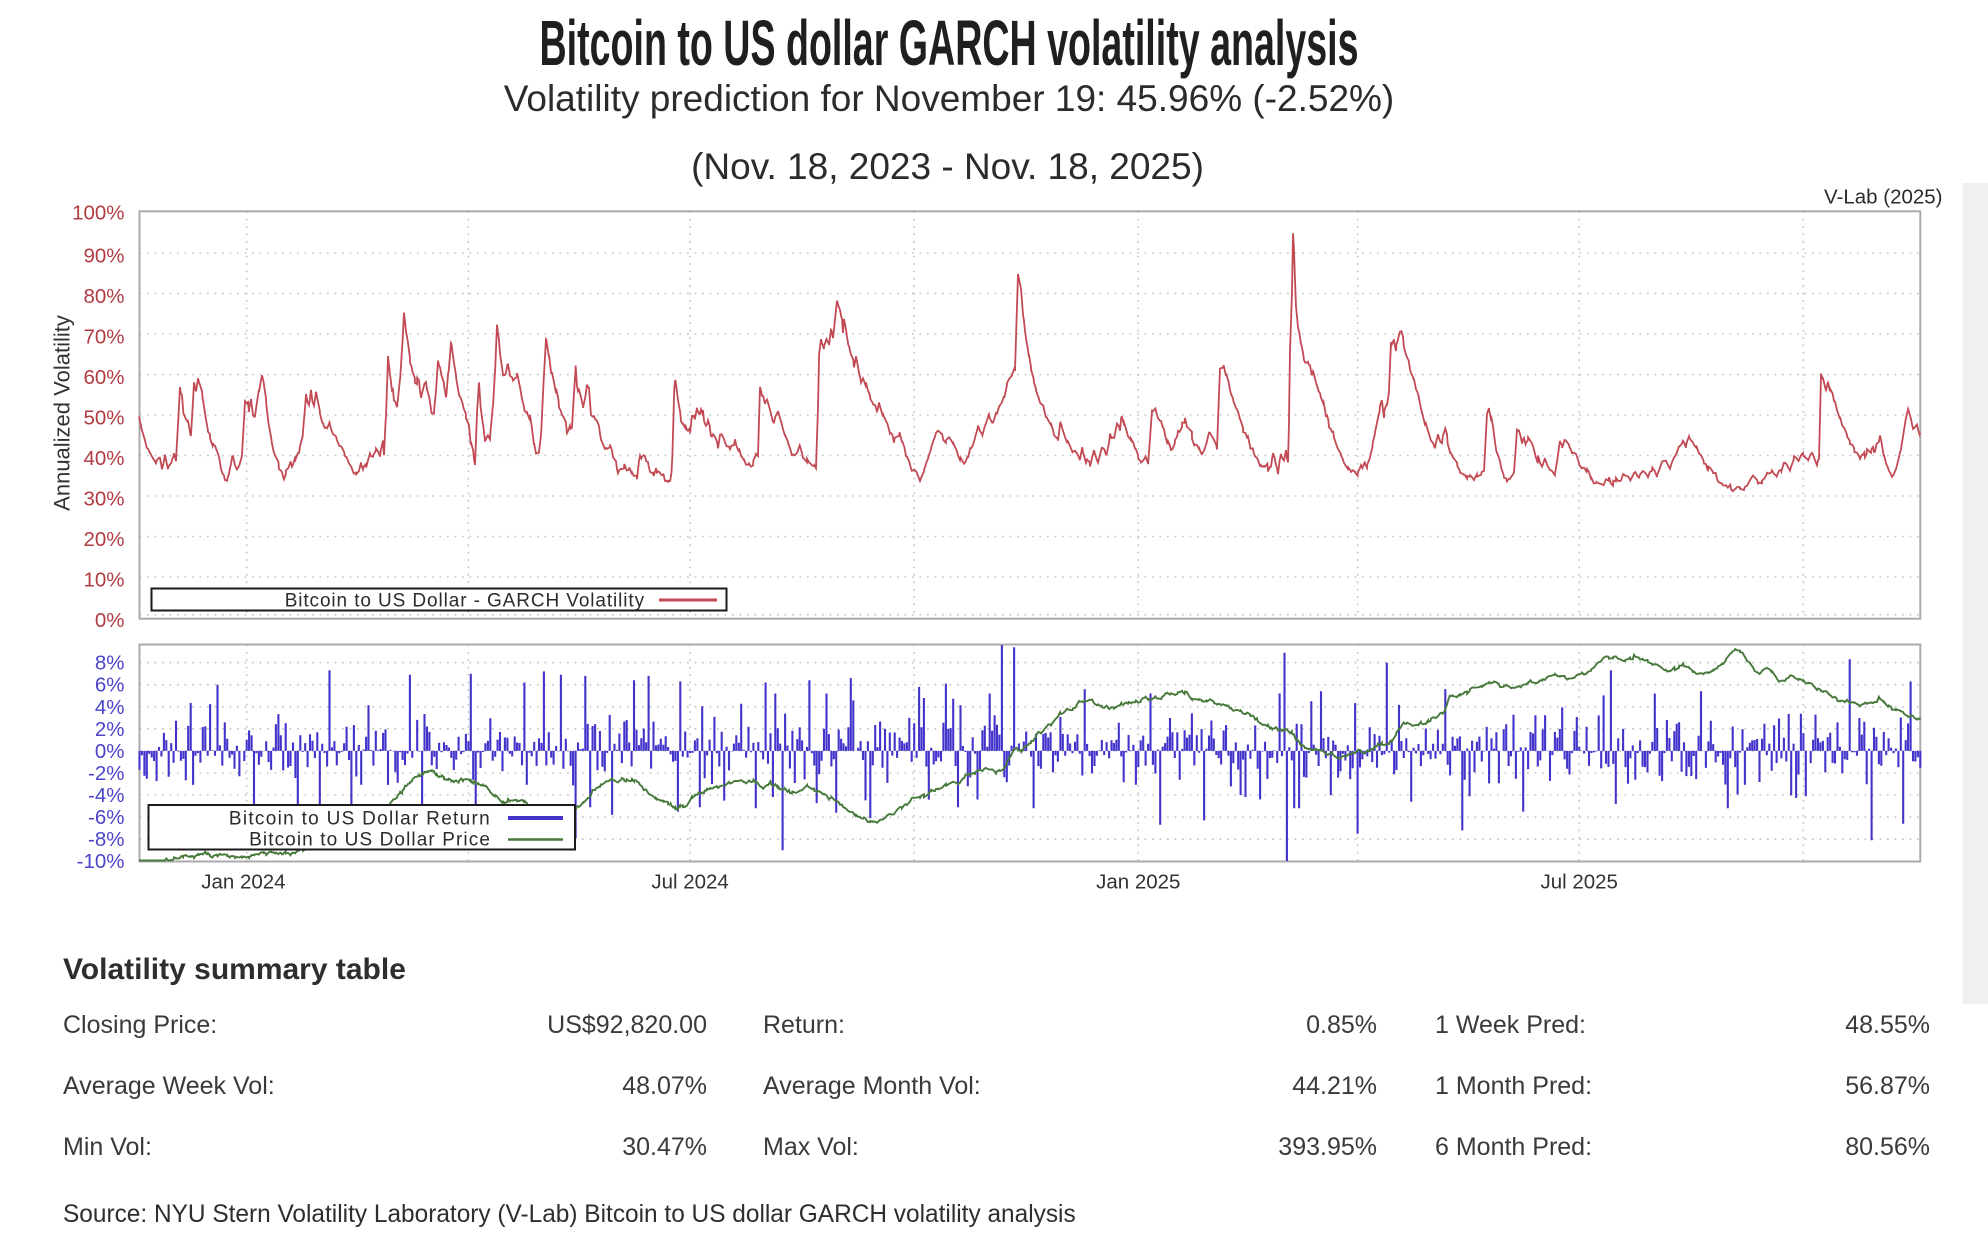 This screenshot has height=1243, width=1988. Describe the element at coordinates (360, 819) in the screenshot. I see `svg-text: Bitcoin to US Dollar Return` at that location.